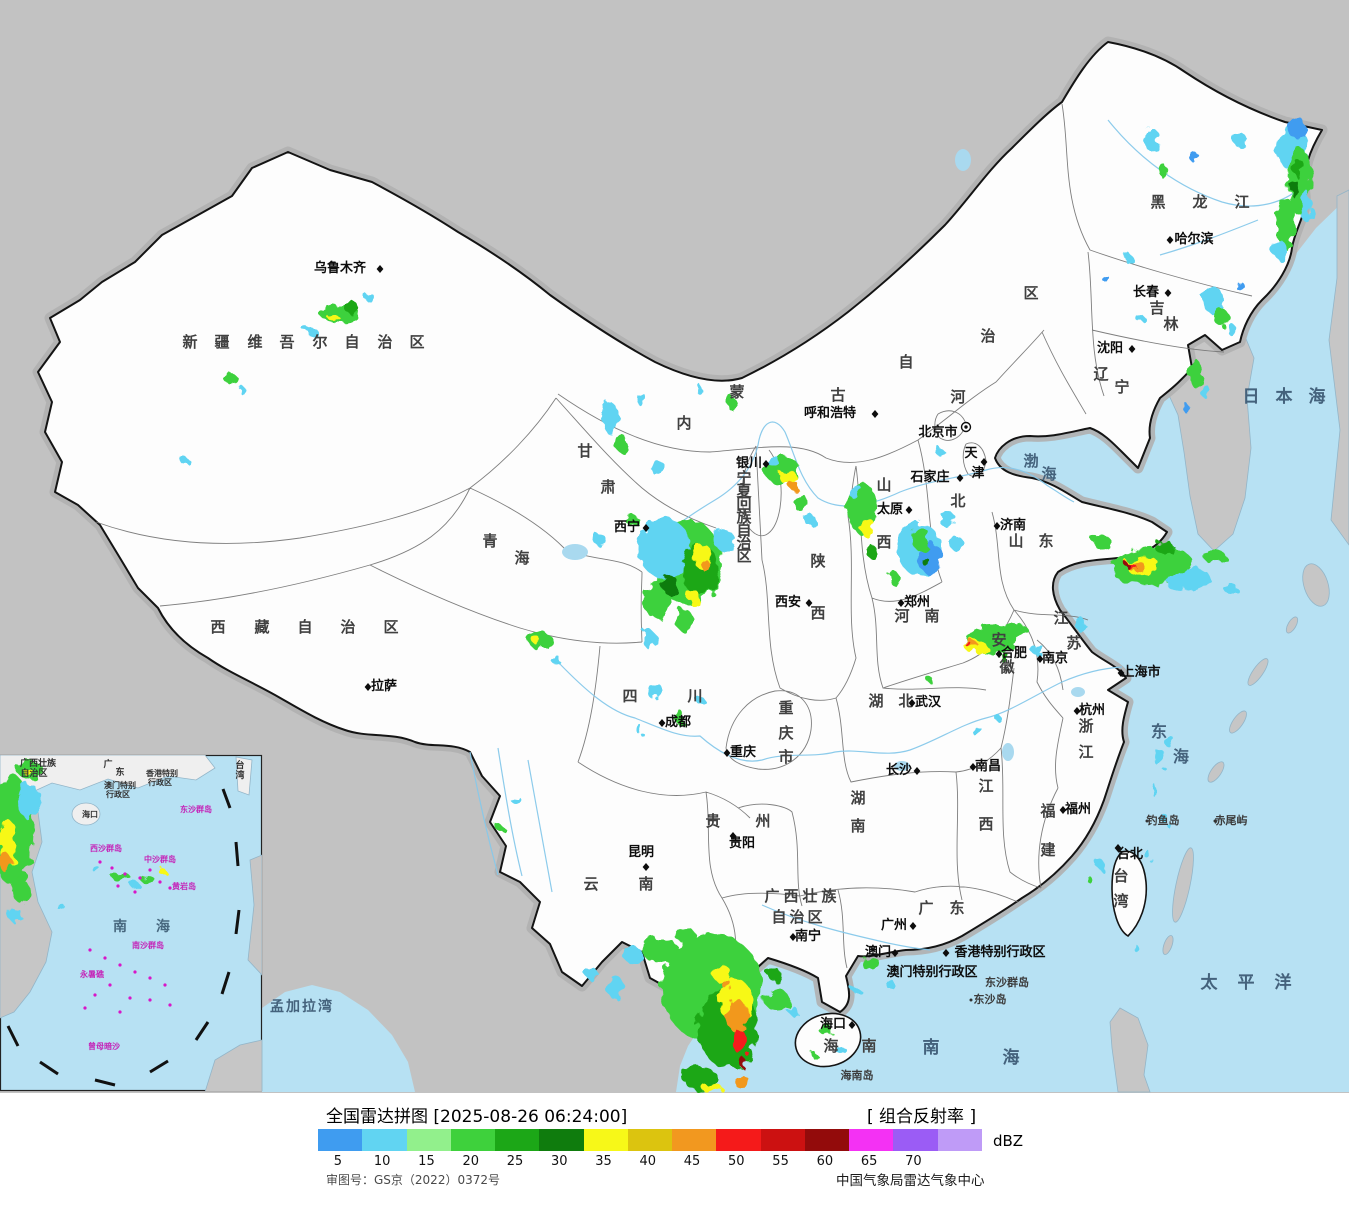 This screenshot has width=1349, height=1208. I want to click on province-label: 重, so click(785, 708).